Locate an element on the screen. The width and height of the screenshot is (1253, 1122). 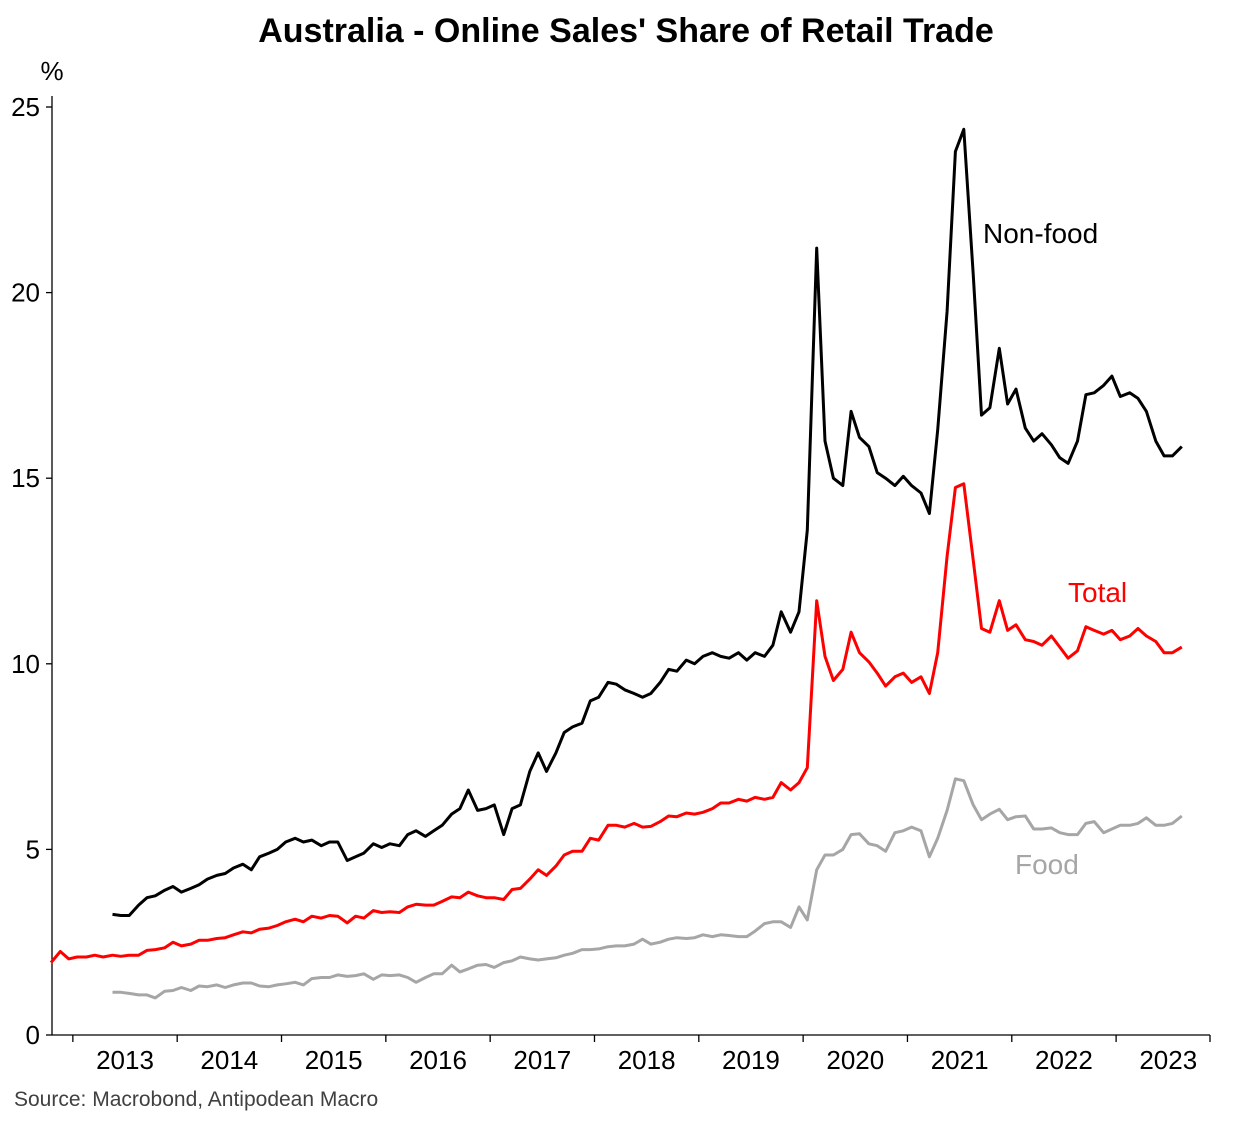
x-tick-label: 2013 is located at coordinates (125, 1060).